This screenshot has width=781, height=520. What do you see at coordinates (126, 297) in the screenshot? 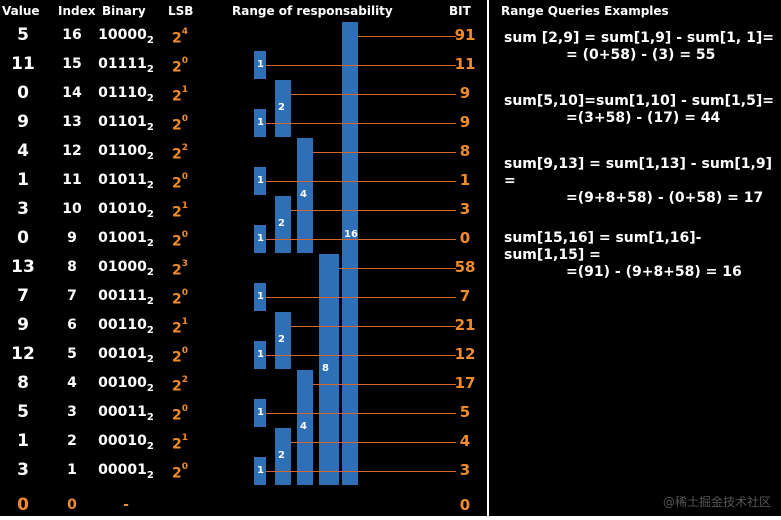
I see `cell-binary: 001112` at bounding box center [126, 297].